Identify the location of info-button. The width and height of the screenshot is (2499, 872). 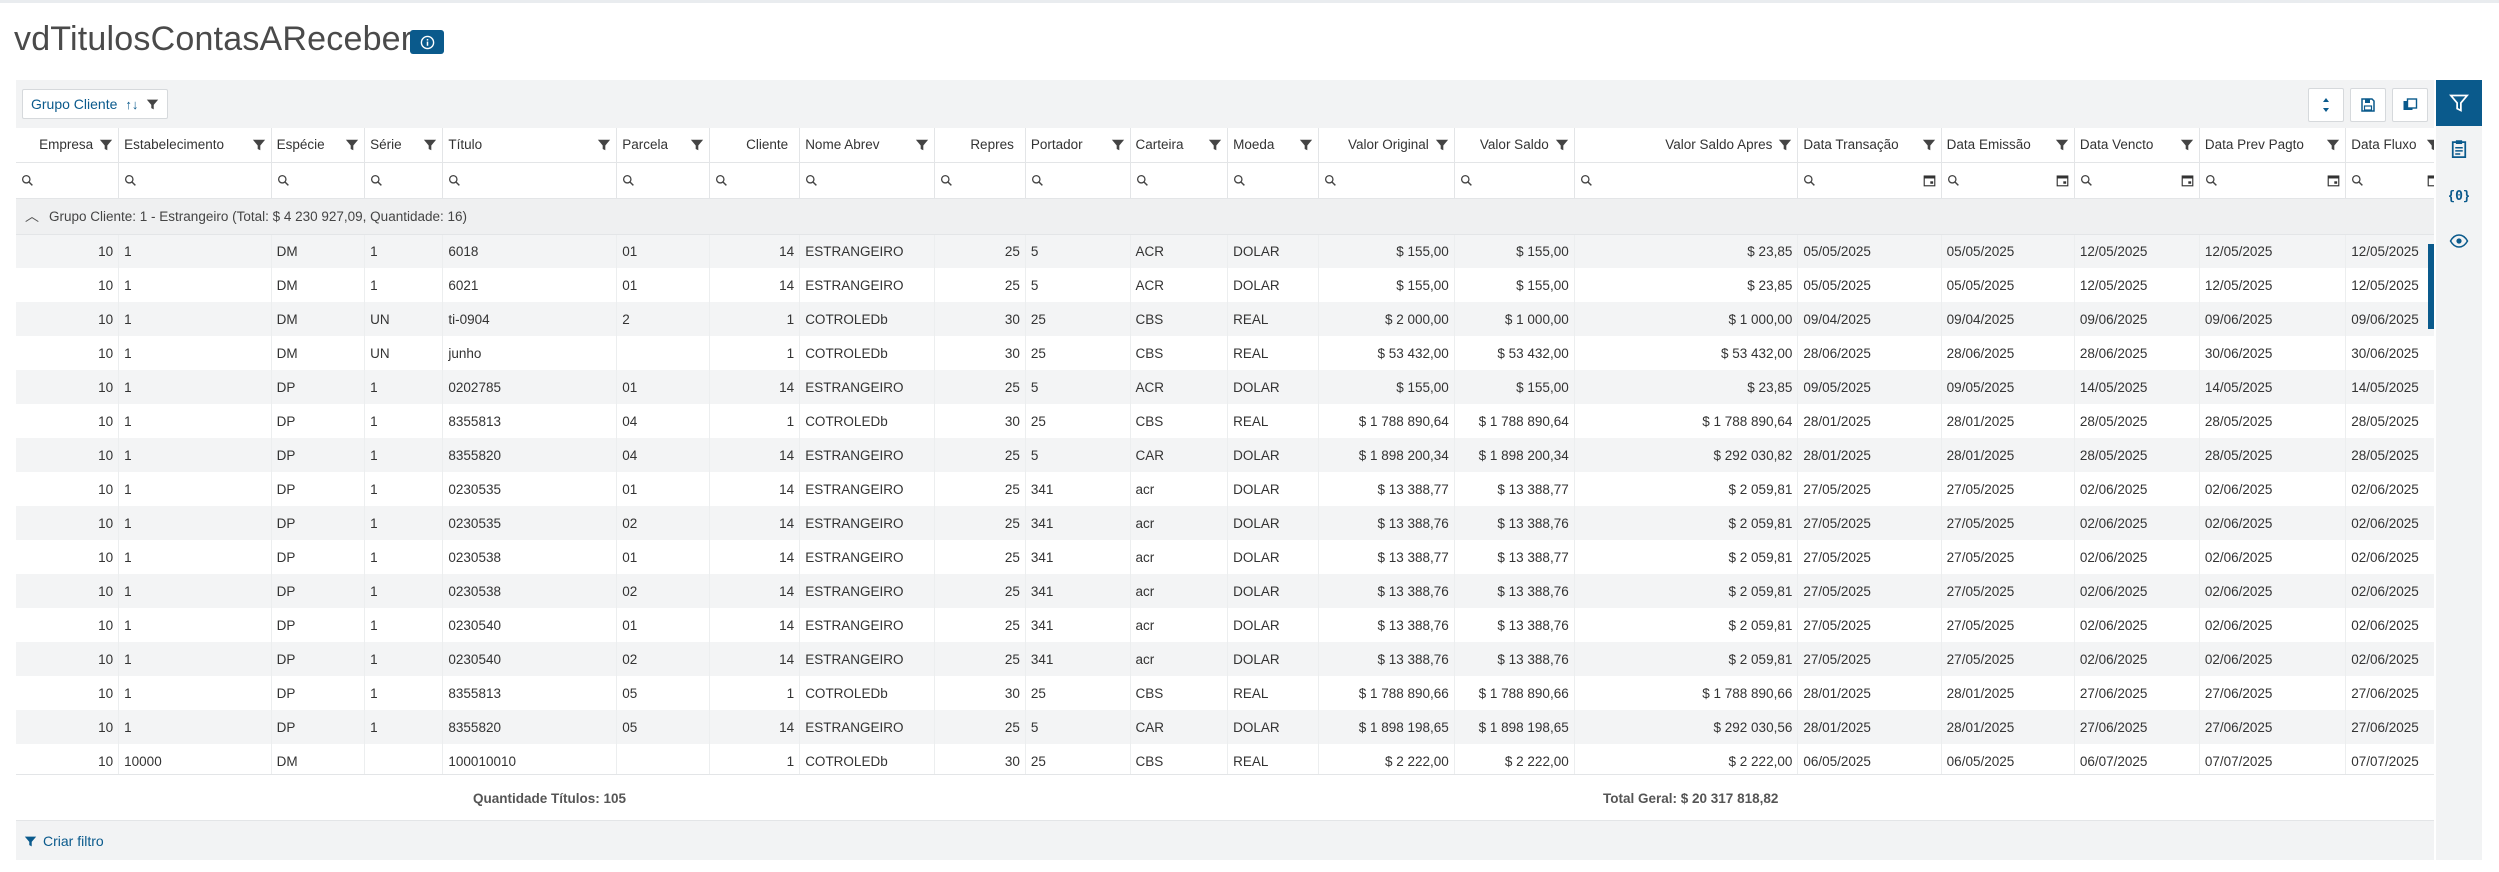
(427, 42).